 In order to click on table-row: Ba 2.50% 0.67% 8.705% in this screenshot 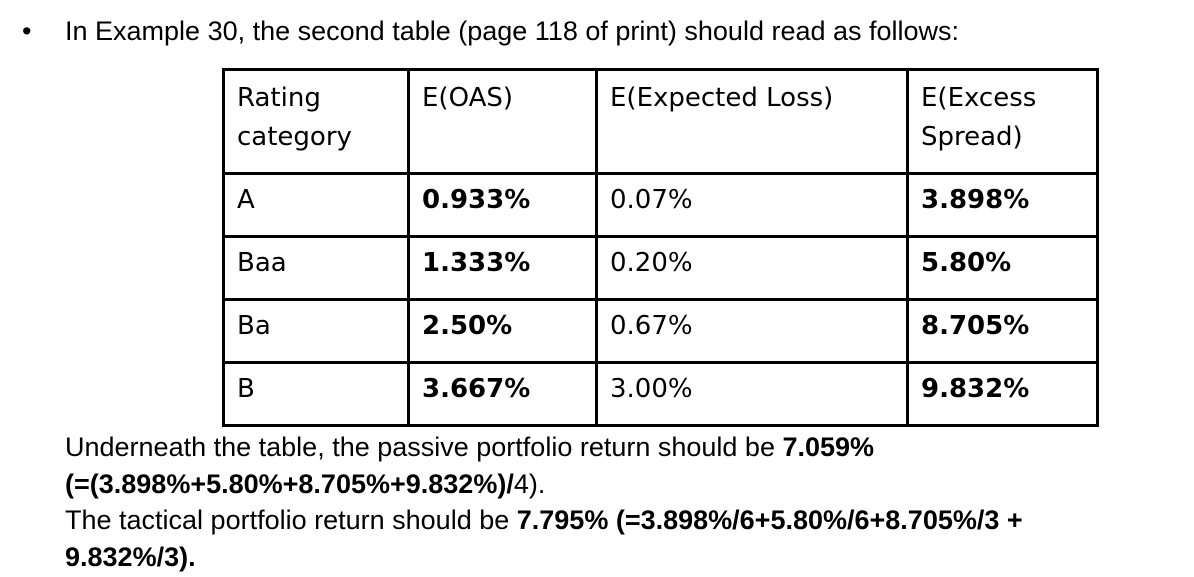, I will do `click(660, 331)`.